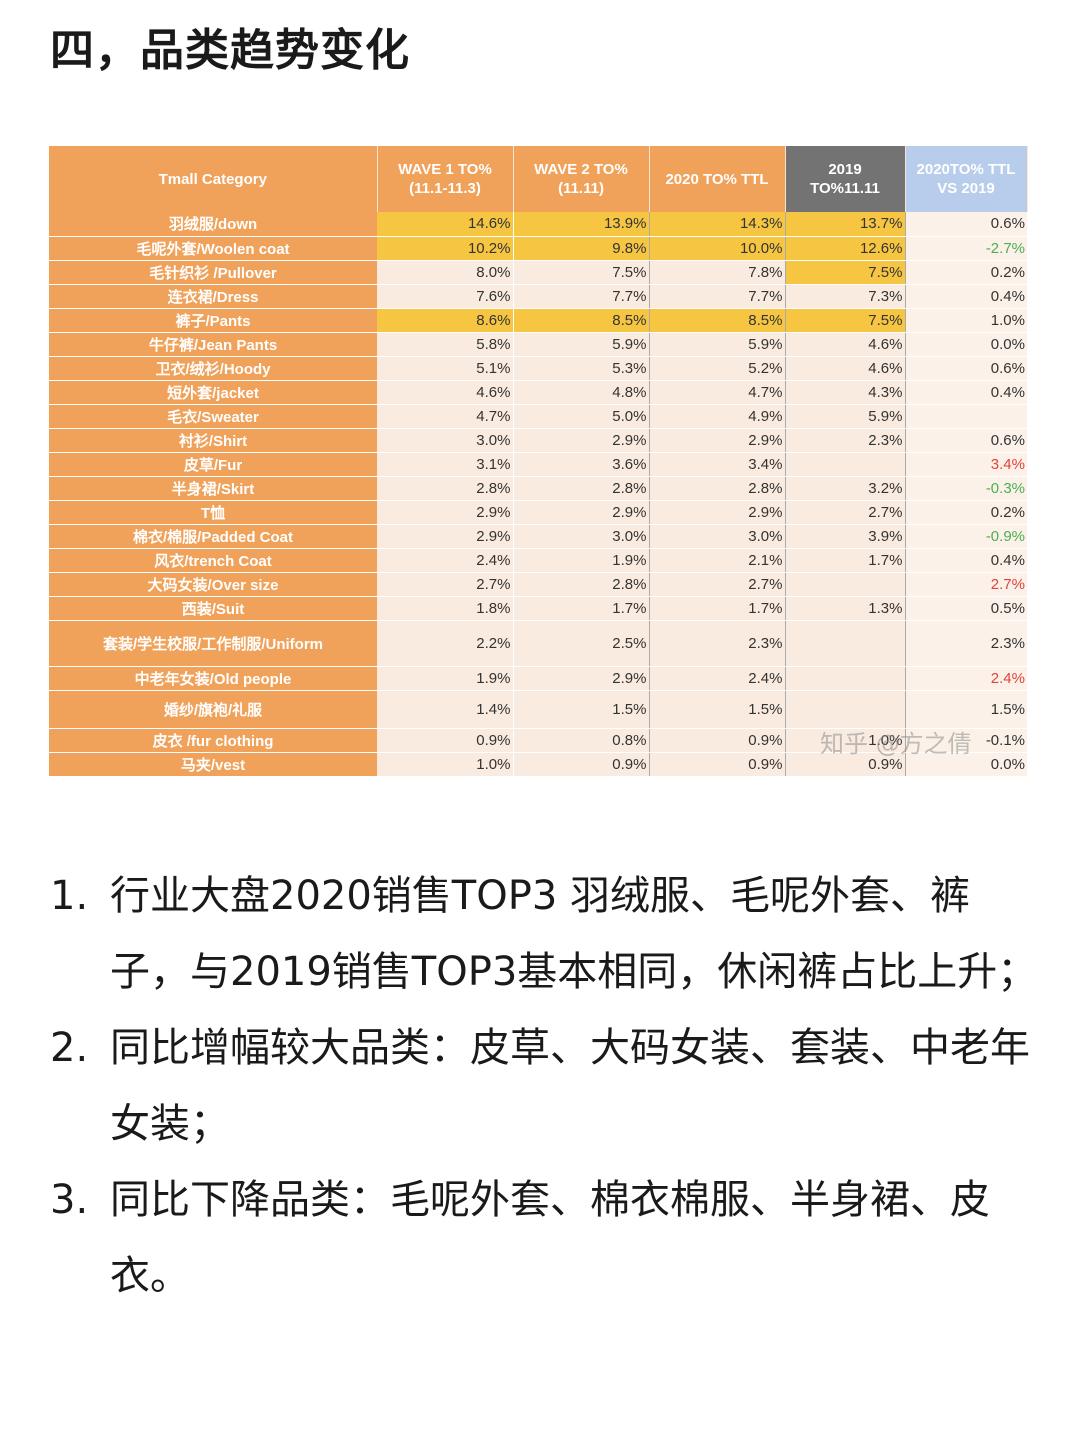 The image size is (1080, 1439). I want to click on diff-cell: 0.6%, so click(966, 440).